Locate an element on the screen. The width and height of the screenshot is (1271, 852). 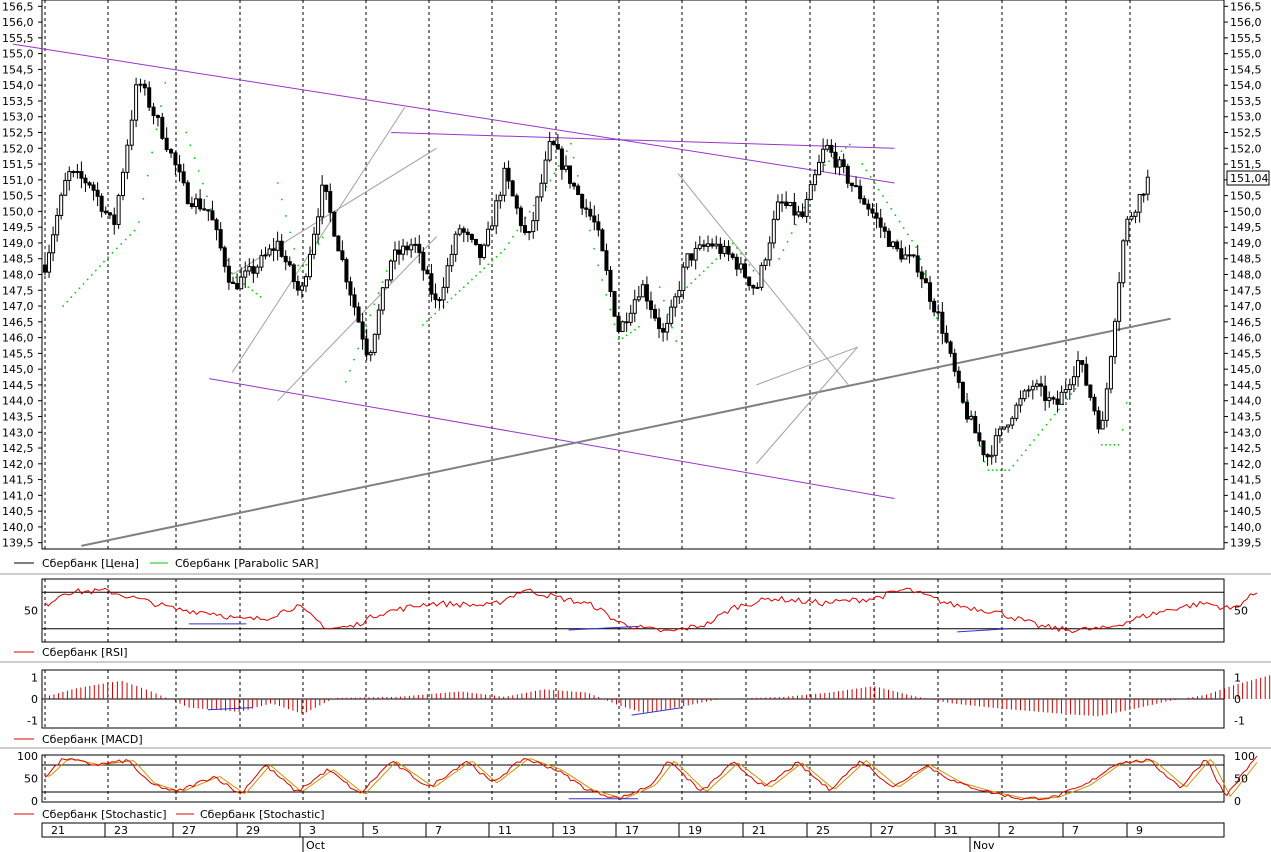
rsi-line is located at coordinates (651, 610).